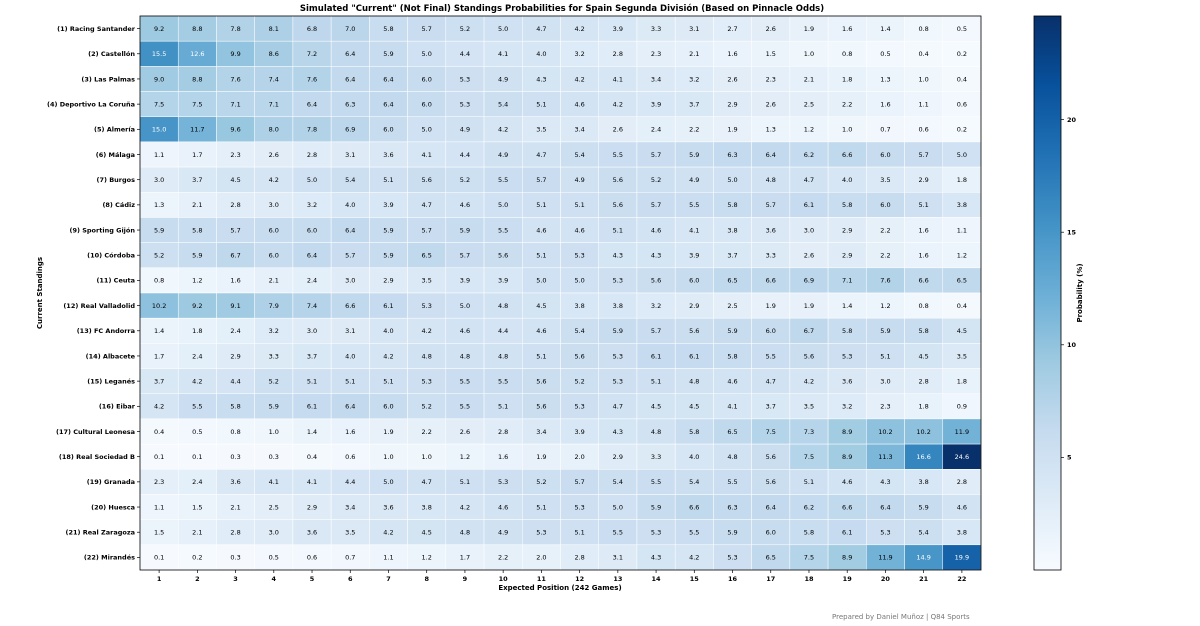 This screenshot has height=626, width=1200. I want to click on y-tick-label: (13) FC Andorra, so click(106, 331).